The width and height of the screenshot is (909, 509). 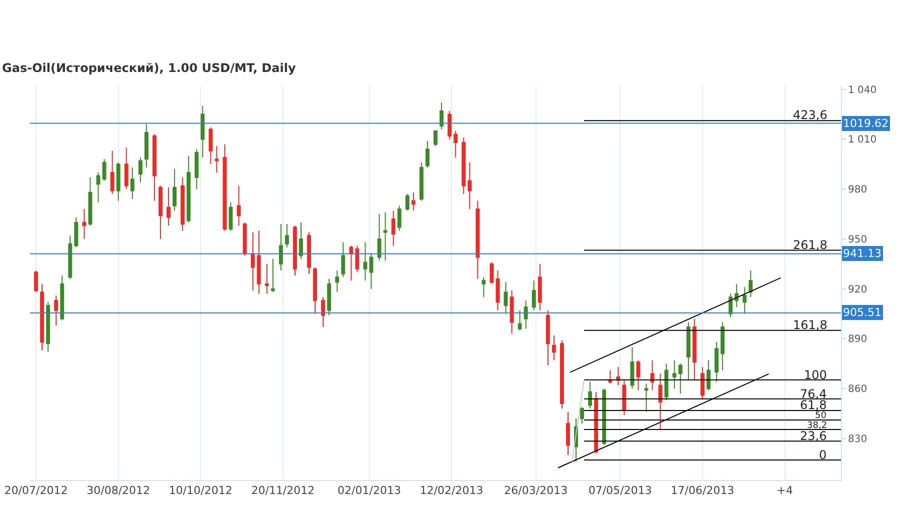 What do you see at coordinates (702, 491) in the screenshot?
I see `x-tick-label: 17/06/2013` at bounding box center [702, 491].